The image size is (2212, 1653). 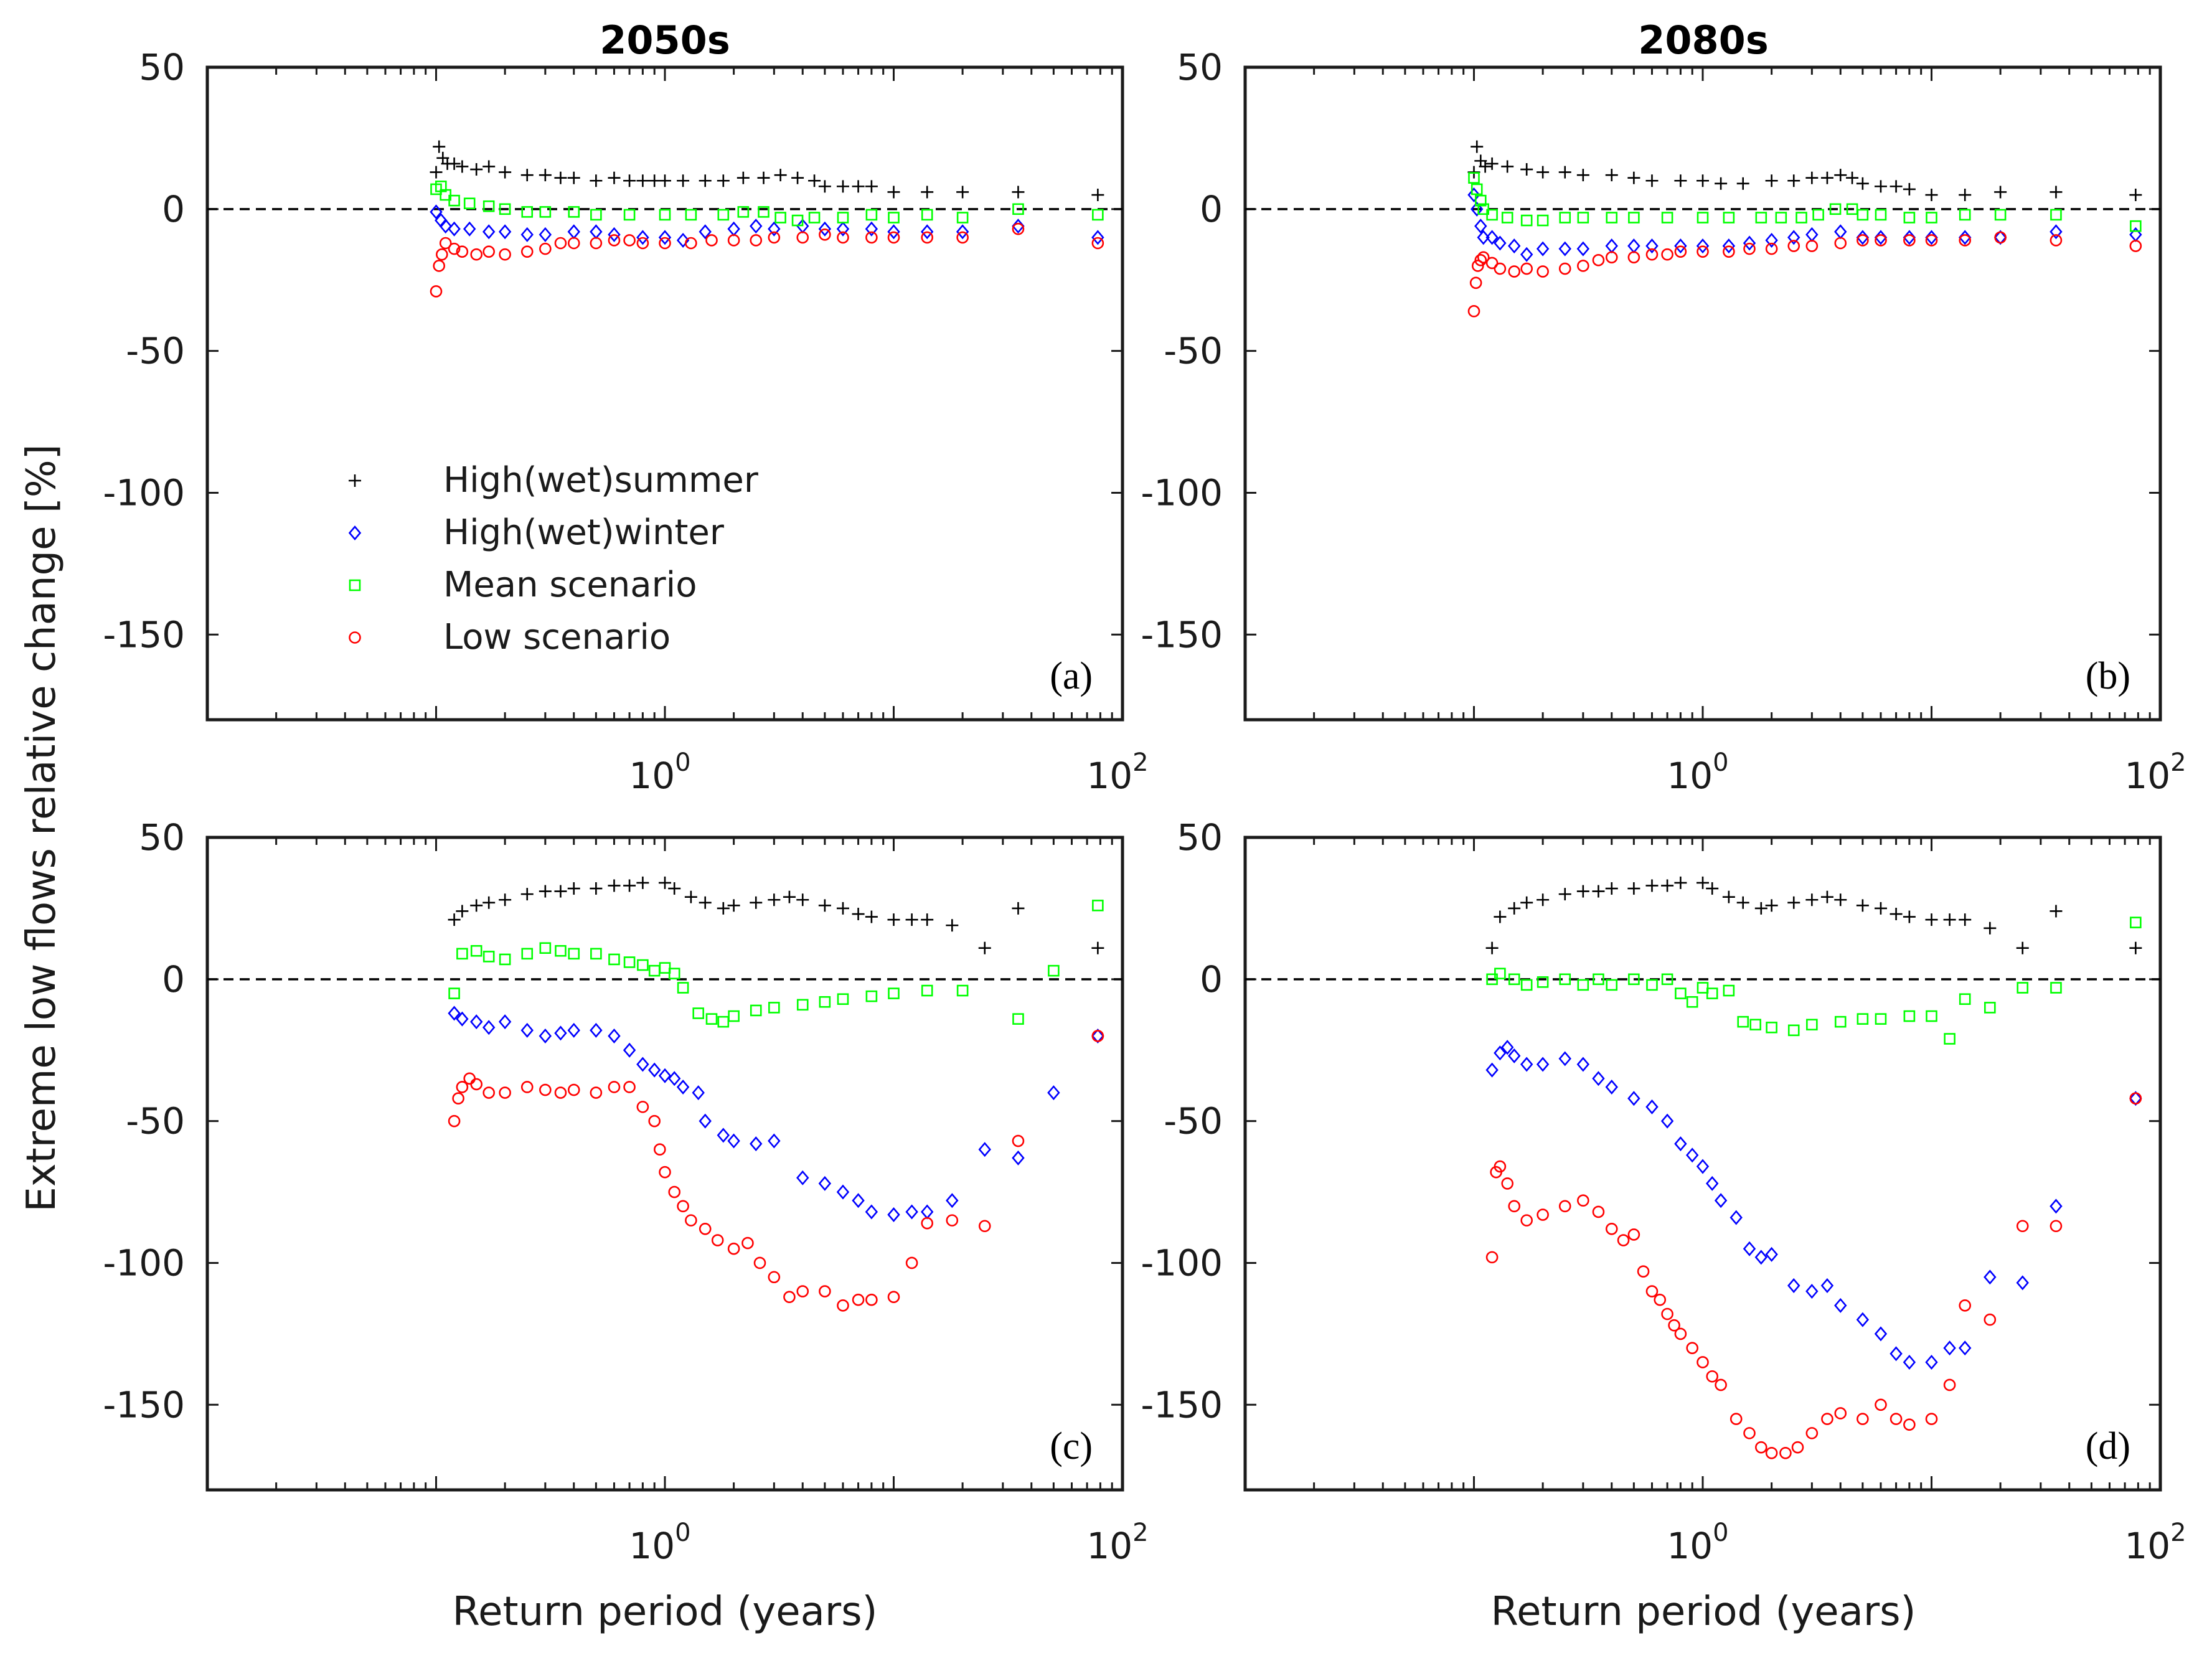 I want to click on y-tick-label: -50, so click(x=155, y=351).